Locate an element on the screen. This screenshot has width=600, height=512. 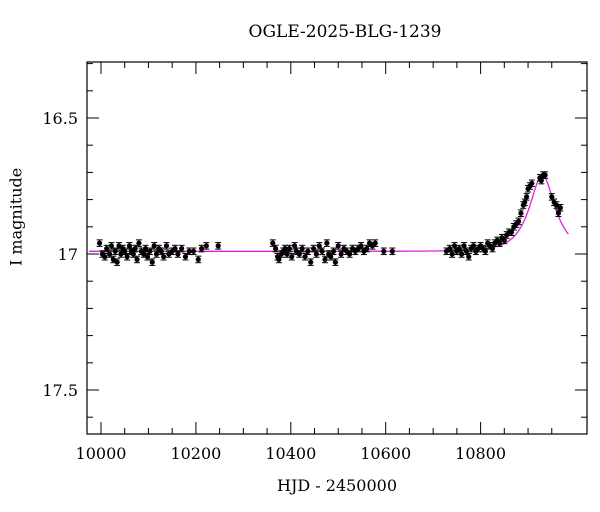
y-tick-label: 17.5 is located at coordinates (60, 390).